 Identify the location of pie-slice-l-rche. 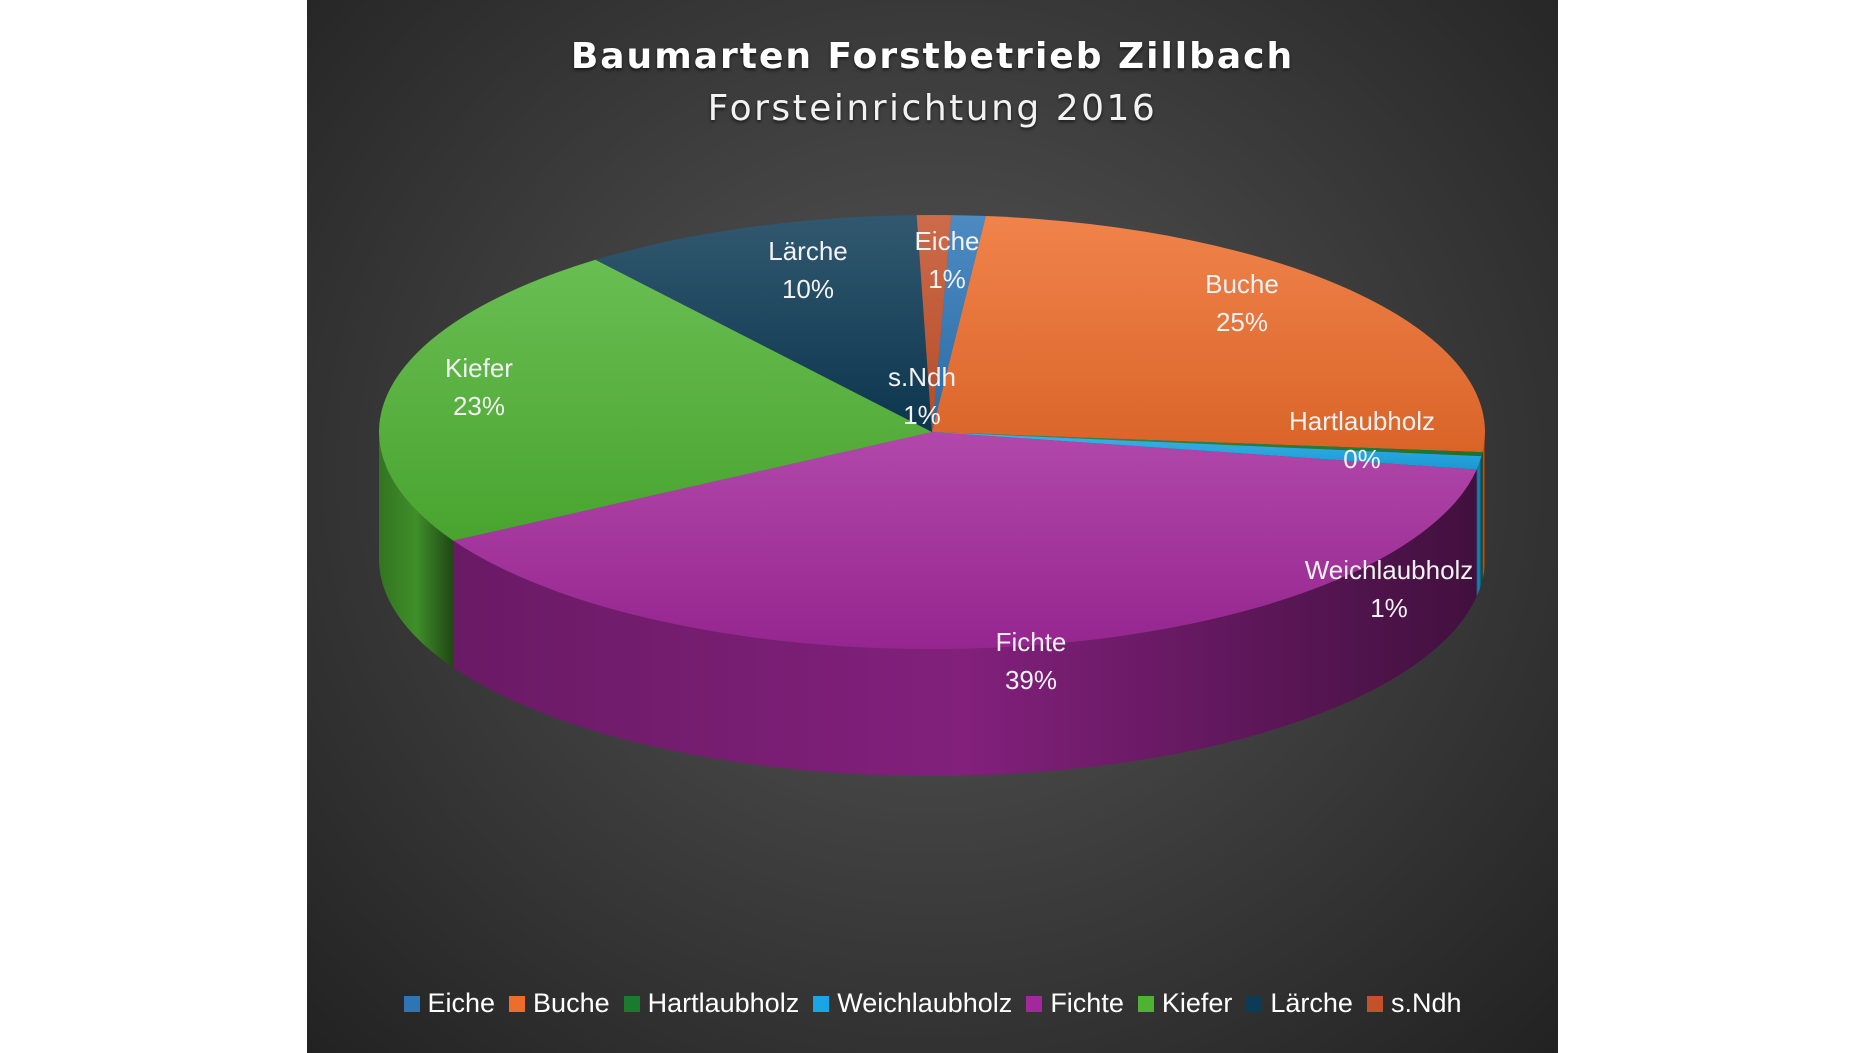
(763, 323).